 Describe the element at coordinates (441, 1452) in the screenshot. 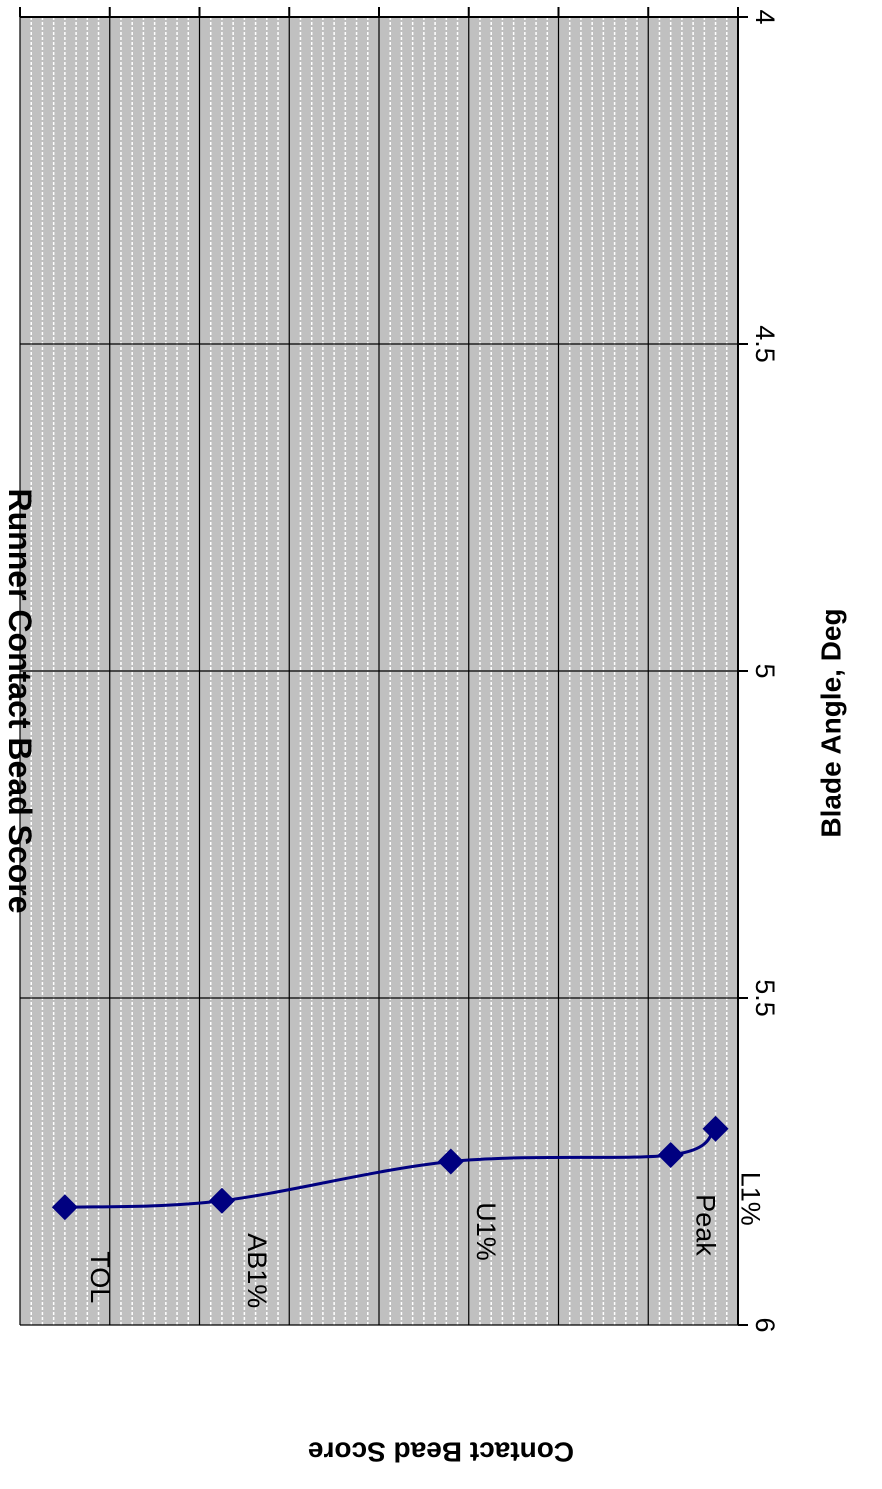

I see `y-axis-title: Contact Bead Score` at that location.